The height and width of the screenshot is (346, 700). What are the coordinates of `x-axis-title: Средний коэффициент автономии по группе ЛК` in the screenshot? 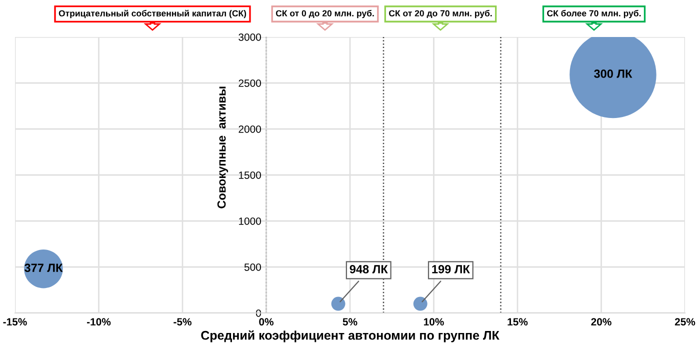 It's located at (350, 336).